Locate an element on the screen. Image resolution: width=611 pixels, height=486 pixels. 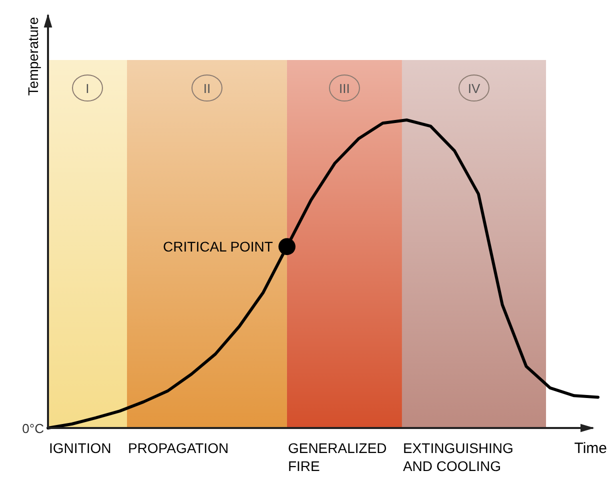
text: IV is located at coordinates (474, 88).